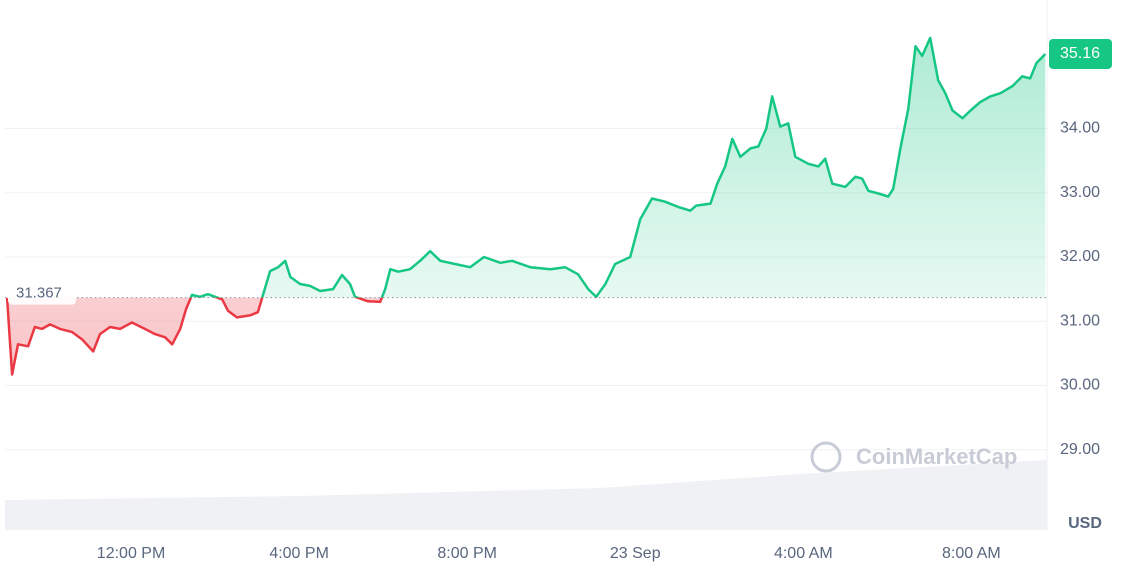 This screenshot has height=573, width=1140. Describe the element at coordinates (1080, 449) in the screenshot. I see `y-tick-label: 29.00` at that location.